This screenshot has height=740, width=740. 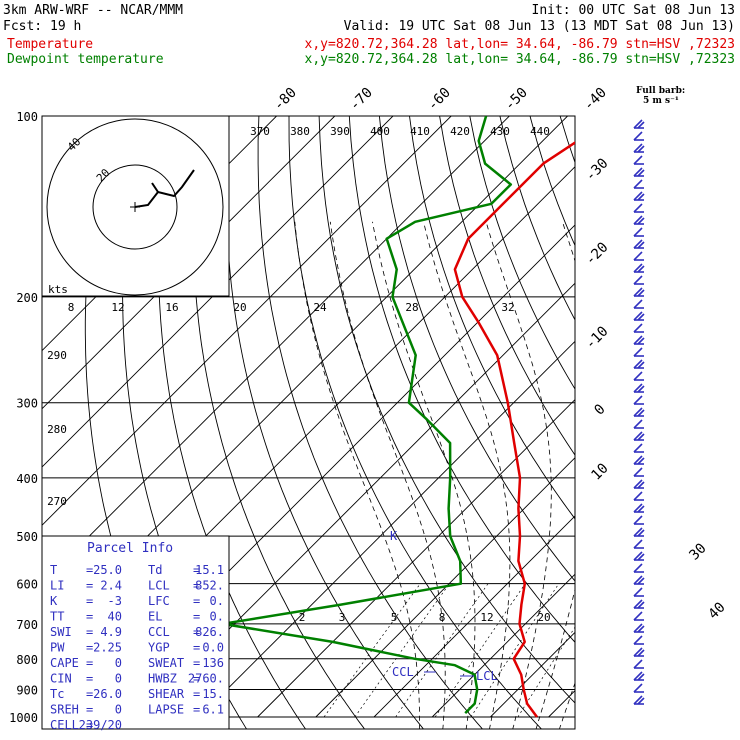 I want to click on parcel-row-label: T, so click(x=53, y=570).